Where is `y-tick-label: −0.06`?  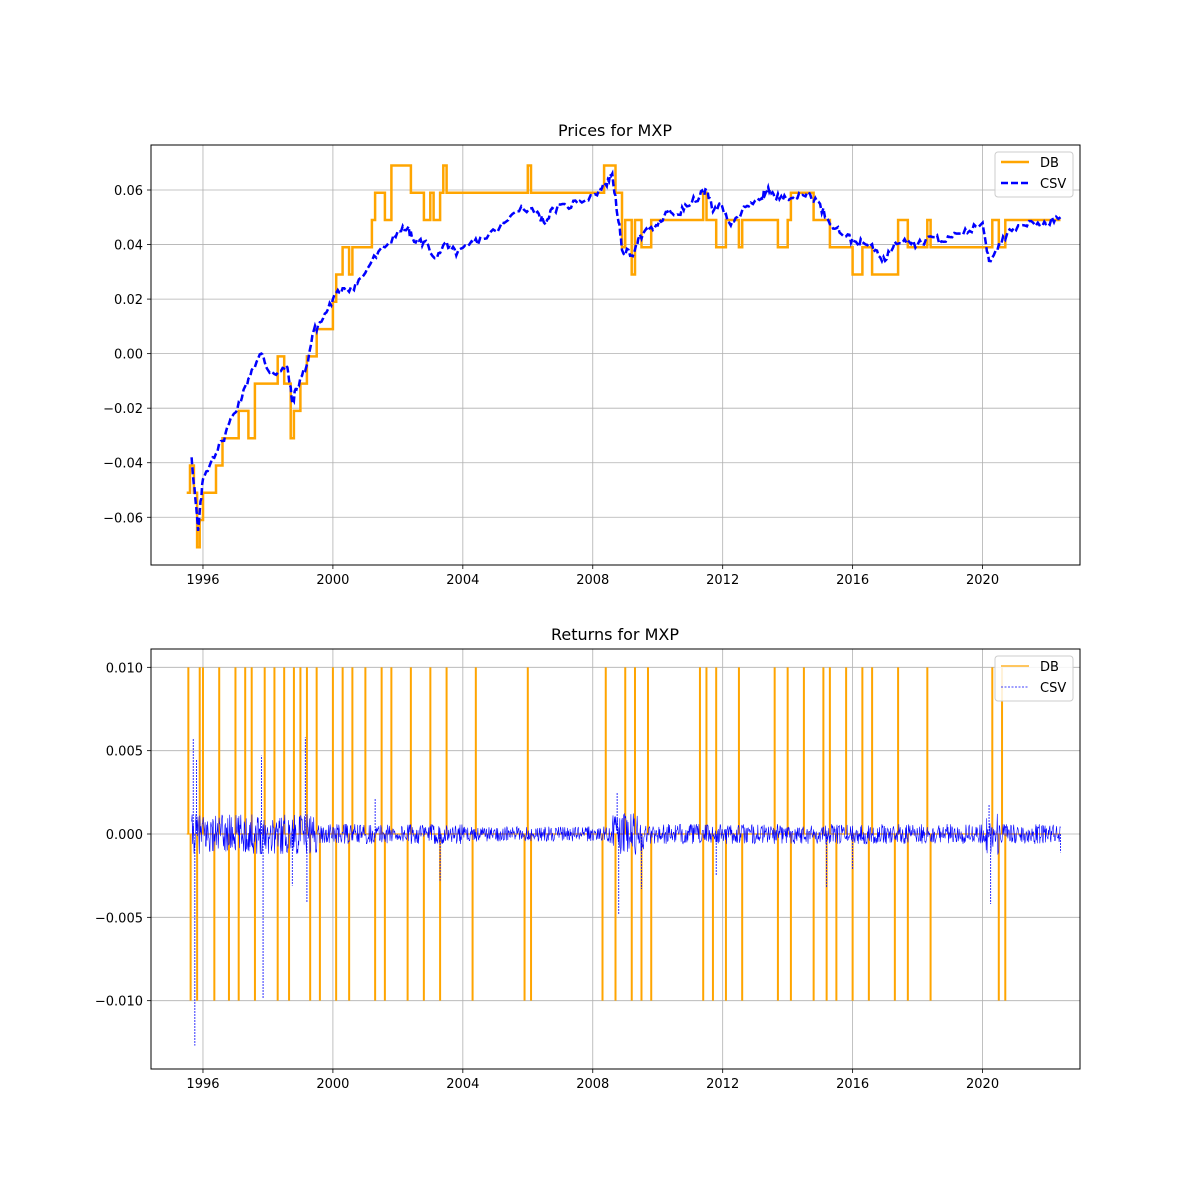
y-tick-label: −0.06 is located at coordinates (123, 518).